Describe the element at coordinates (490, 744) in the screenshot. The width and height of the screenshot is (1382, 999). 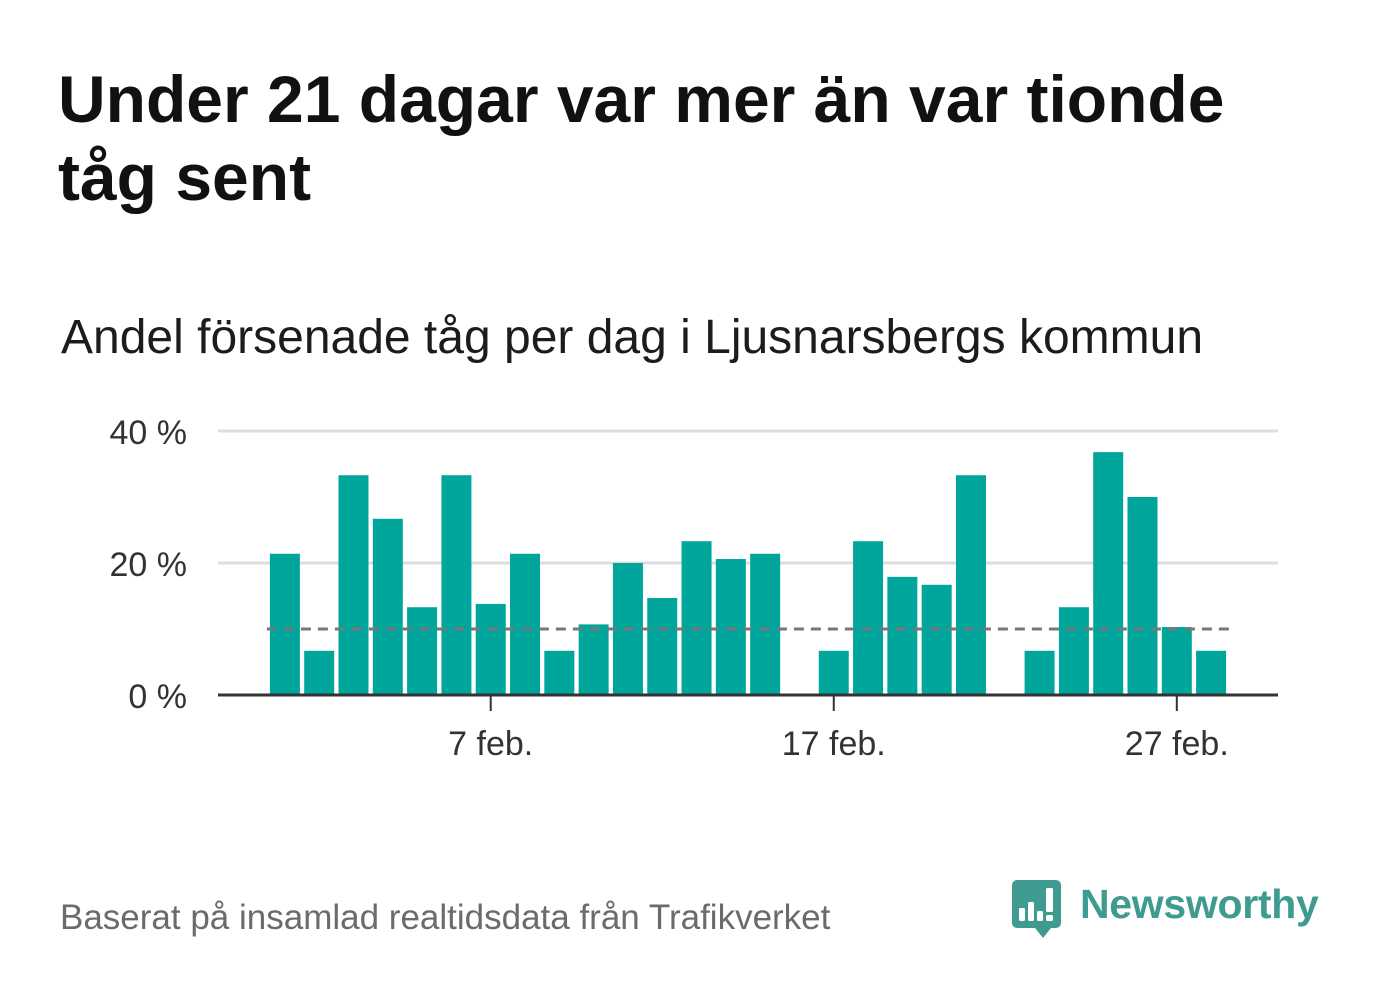
I see `x-tick-label: 7 feb.` at that location.